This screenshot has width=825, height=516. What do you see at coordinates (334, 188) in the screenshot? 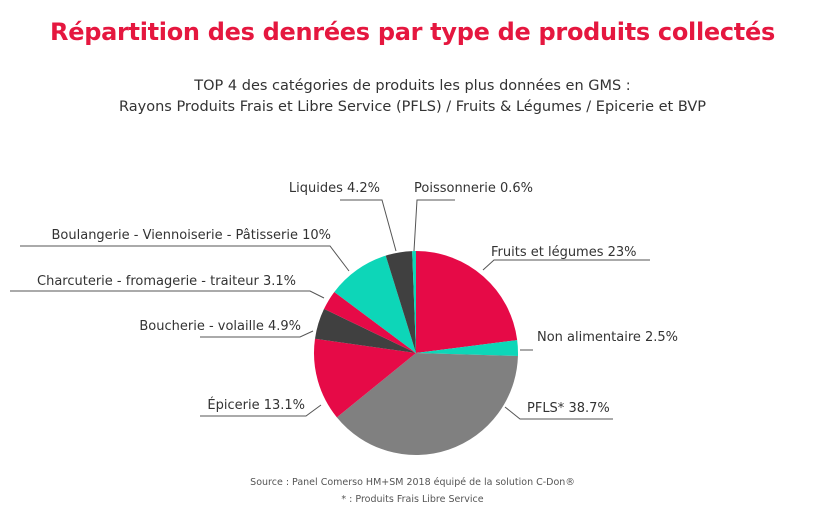
I see `slice-label: Liquides 4.2%` at bounding box center [334, 188].